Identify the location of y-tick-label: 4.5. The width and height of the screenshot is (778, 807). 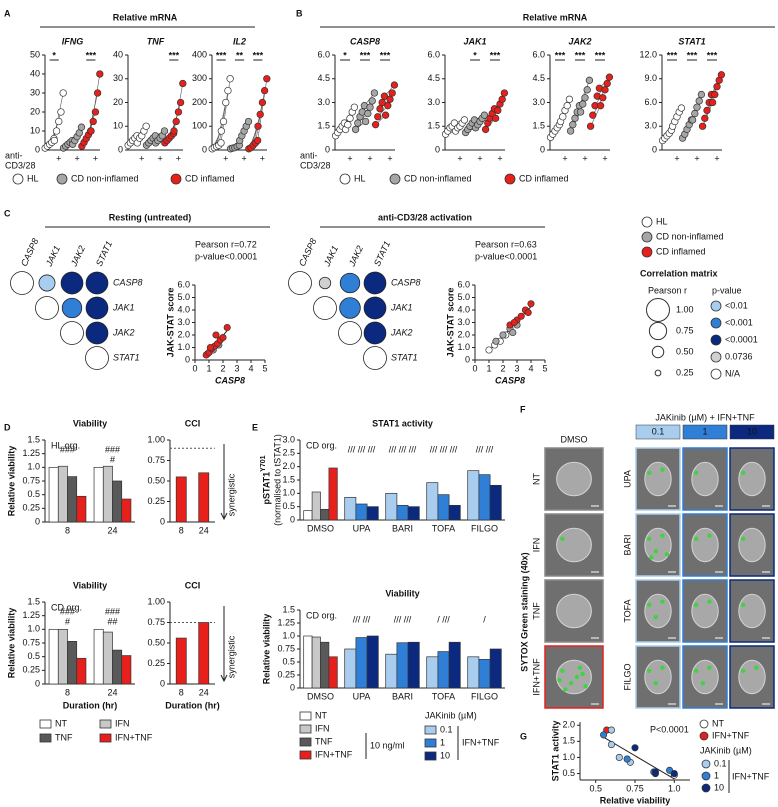
(538, 78).